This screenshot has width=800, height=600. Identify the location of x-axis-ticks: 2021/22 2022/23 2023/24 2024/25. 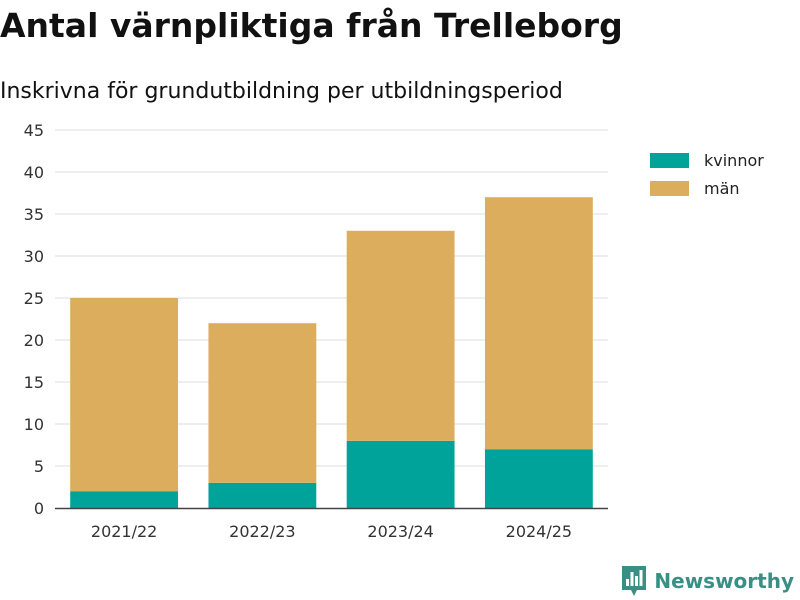
(331, 531).